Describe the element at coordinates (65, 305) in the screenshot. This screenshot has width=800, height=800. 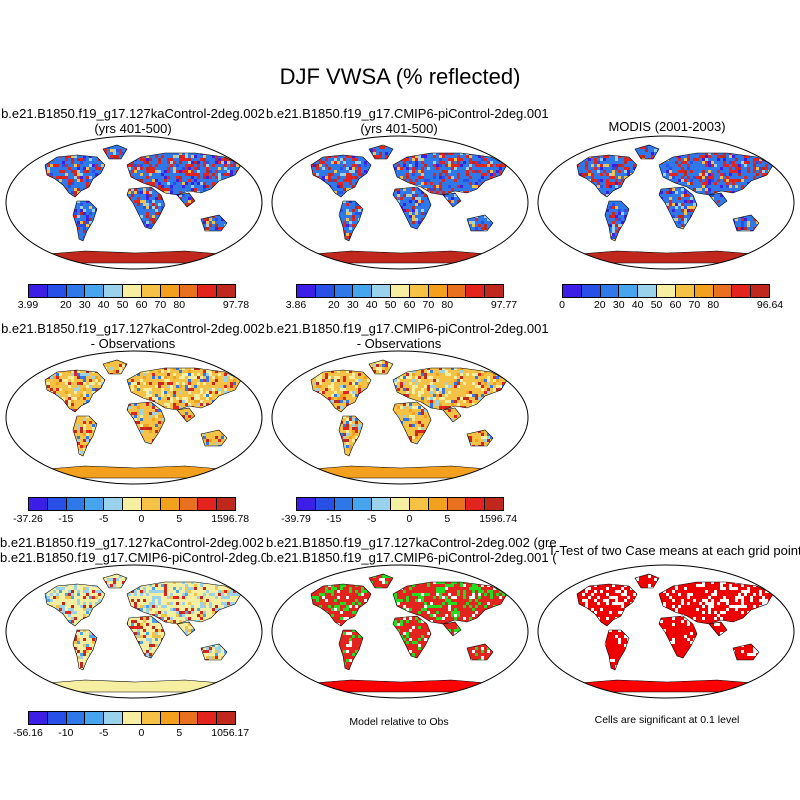
I see `colorbar-tick-label: 20` at that location.